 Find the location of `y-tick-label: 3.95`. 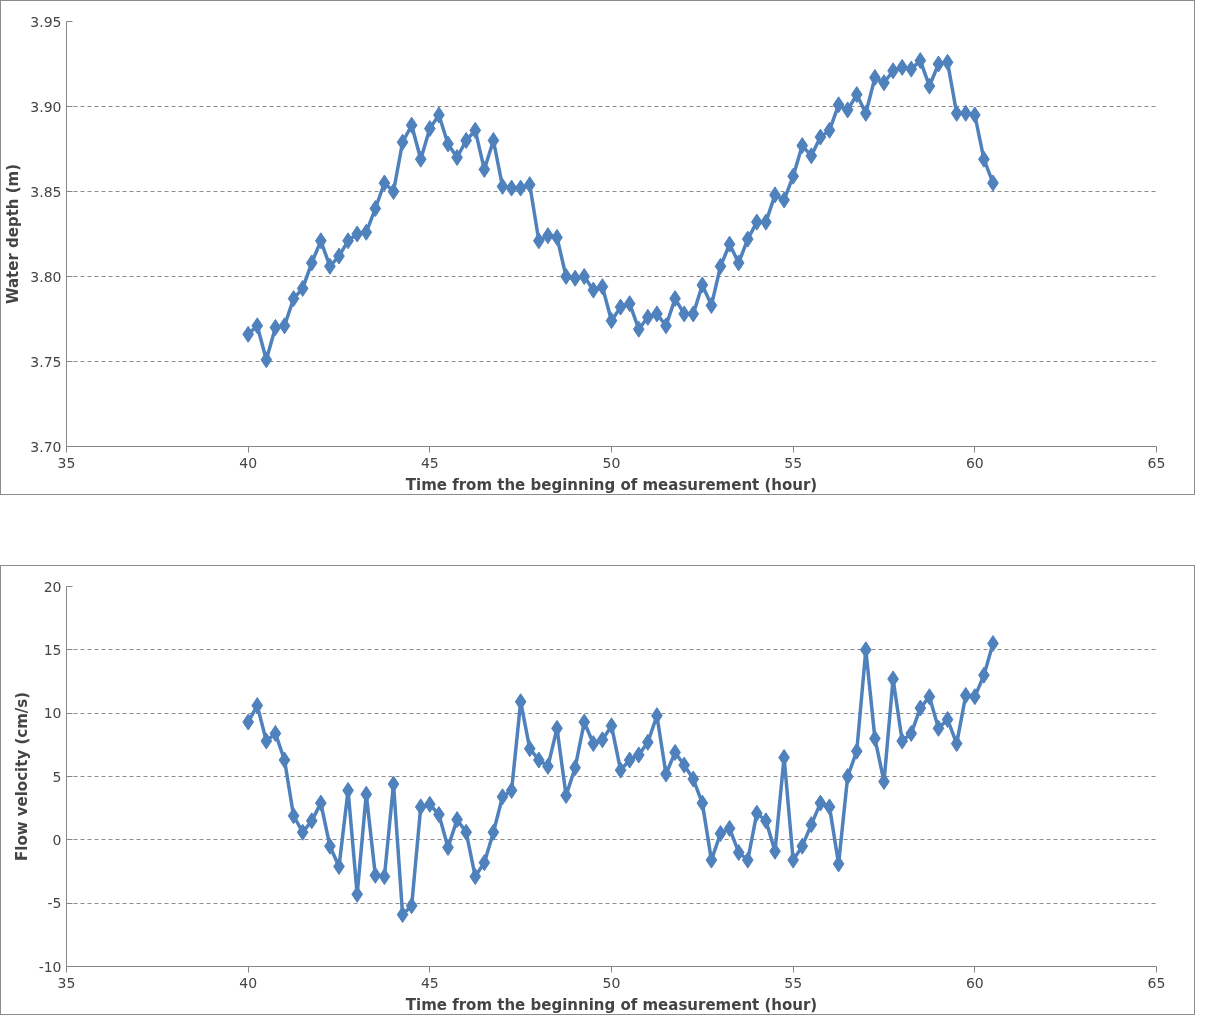

y-tick-label: 3.95 is located at coordinates (46, 21).